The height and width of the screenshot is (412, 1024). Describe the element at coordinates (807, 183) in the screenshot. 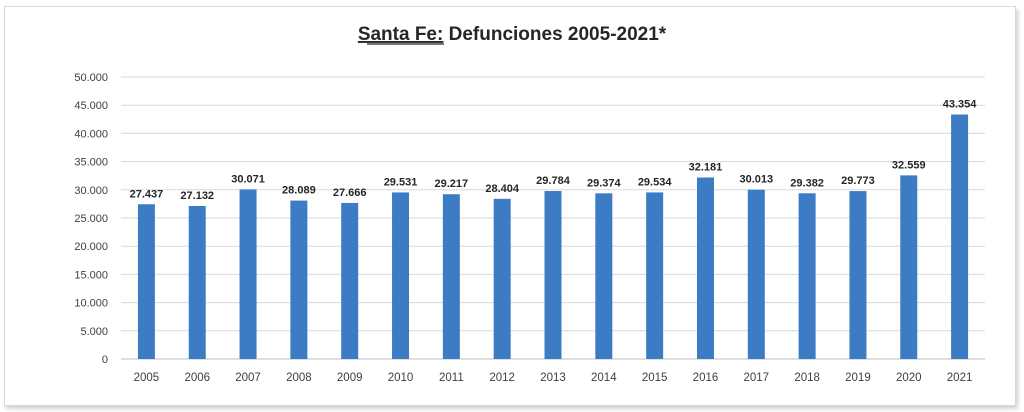

I see `data-label-2018: 29.382` at that location.